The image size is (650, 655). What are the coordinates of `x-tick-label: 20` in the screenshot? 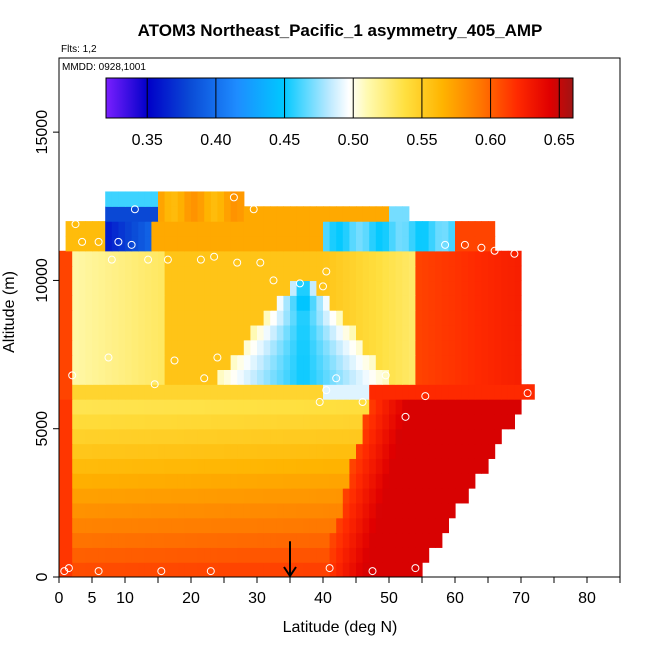 It's located at (191, 598).